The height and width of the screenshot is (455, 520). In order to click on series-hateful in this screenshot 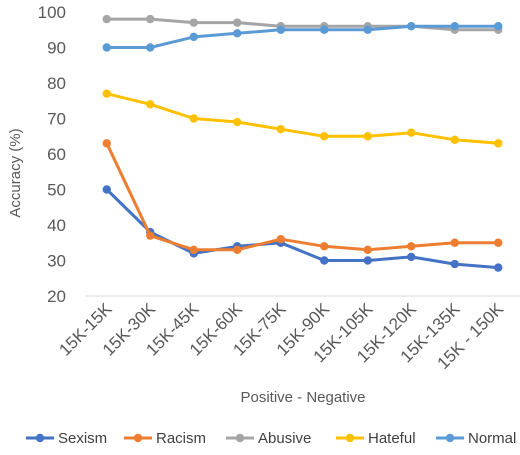, I will do `click(302, 118)`.